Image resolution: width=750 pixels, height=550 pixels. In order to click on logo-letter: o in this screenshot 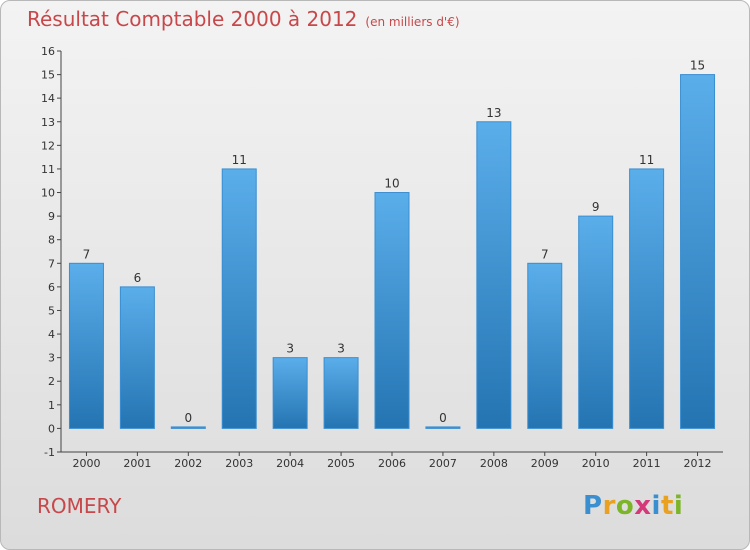, I will do `click(625, 506)`.